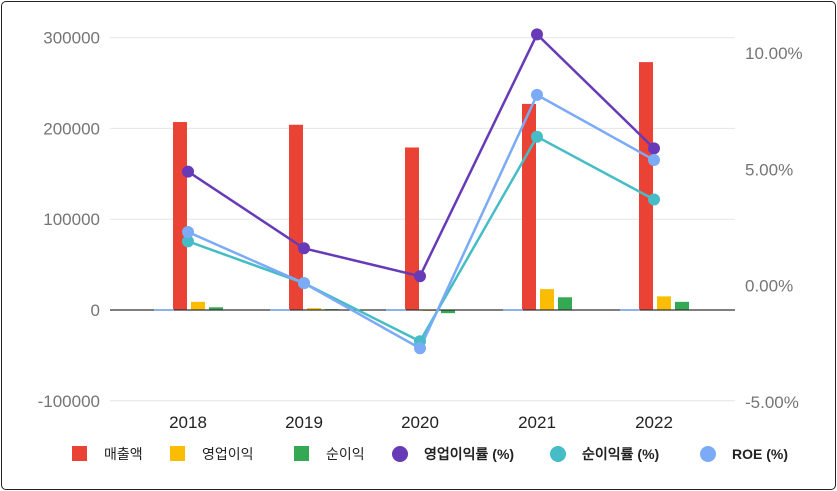  I want to click on bar-매출액-2020, so click(412, 228).